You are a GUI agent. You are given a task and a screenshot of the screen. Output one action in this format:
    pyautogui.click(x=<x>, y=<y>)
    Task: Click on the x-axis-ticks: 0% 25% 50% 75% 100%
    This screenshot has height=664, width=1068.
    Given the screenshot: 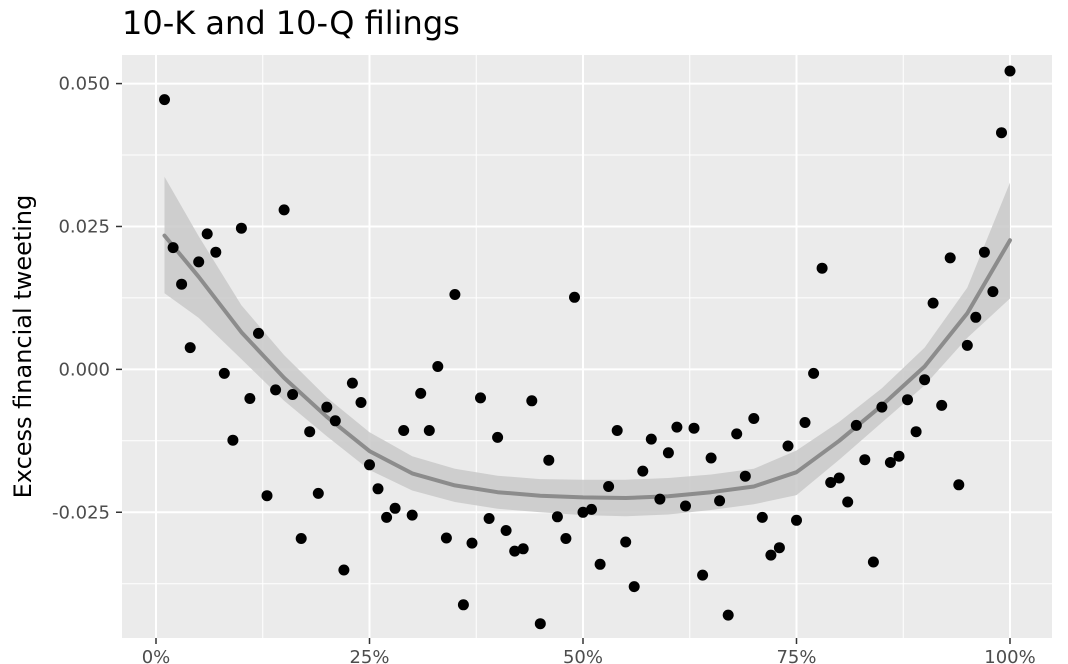 What is the action you would take?
    pyautogui.click(x=589, y=651)
    